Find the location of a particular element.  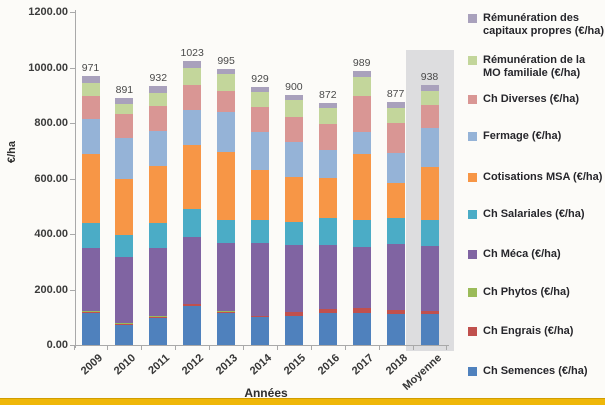

y-tick-label: 800.00 is located at coordinates (51, 123).